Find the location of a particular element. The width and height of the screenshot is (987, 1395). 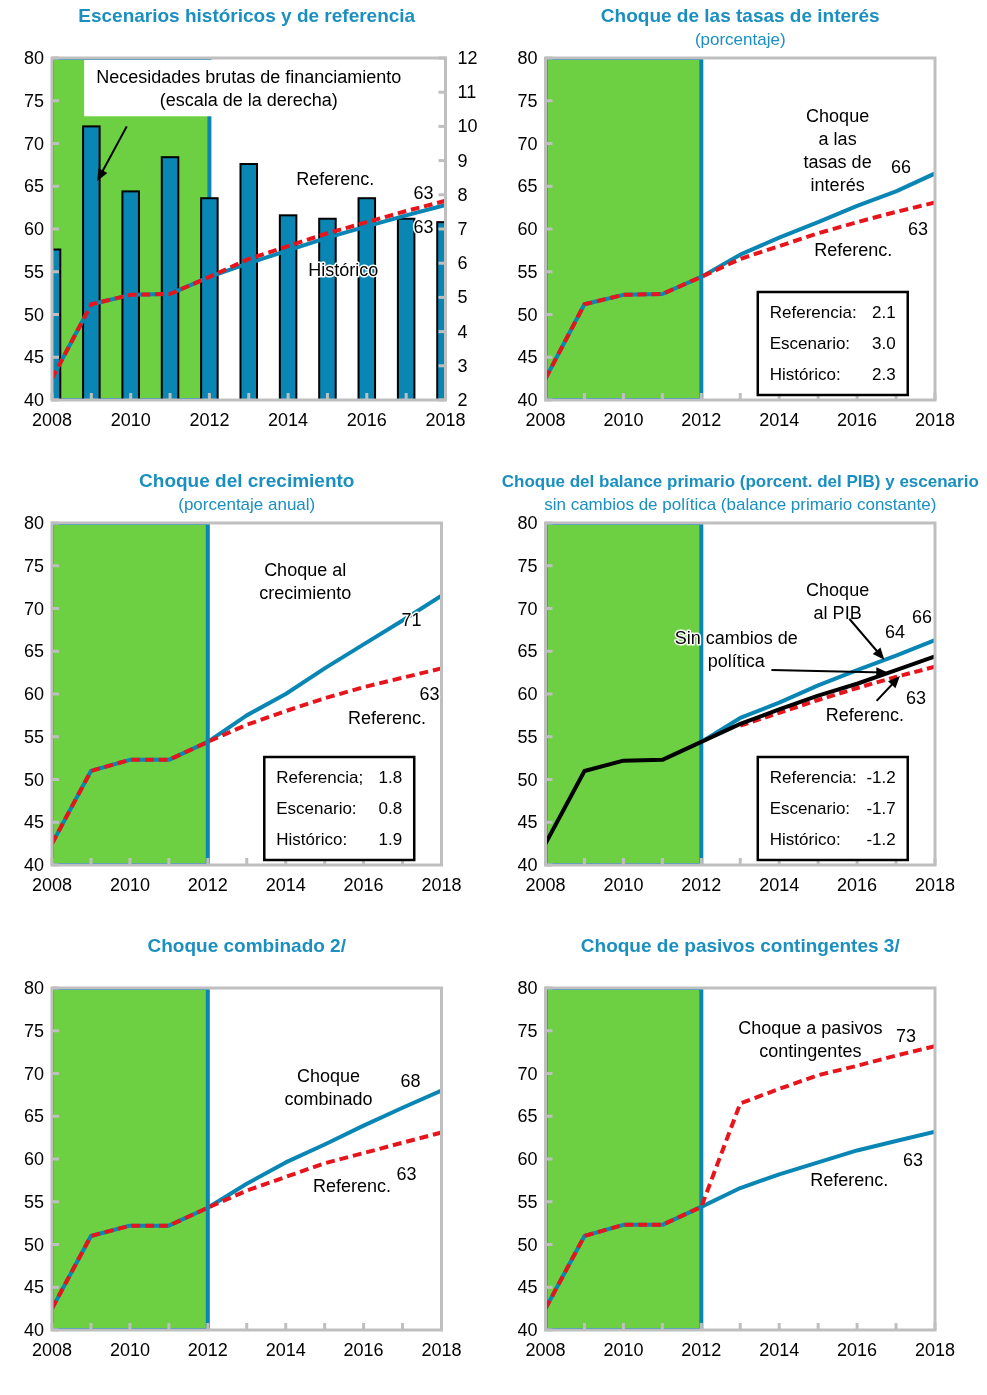

y2-tick-label: 9 is located at coordinates (462, 160).